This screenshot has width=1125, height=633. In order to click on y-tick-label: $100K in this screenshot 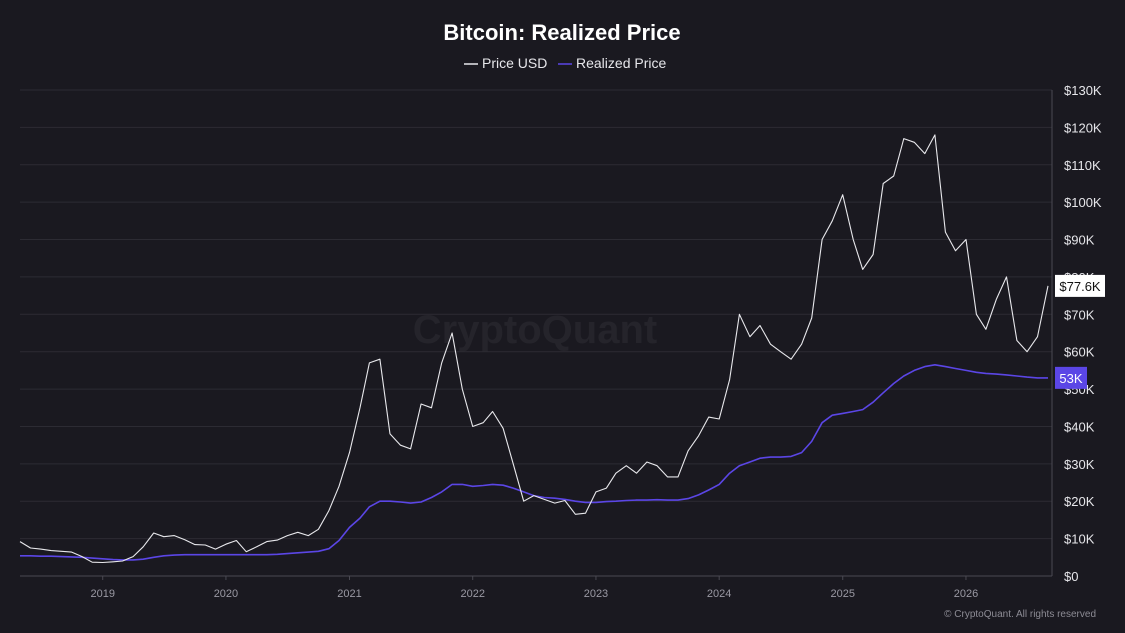, I will do `click(1083, 202)`.